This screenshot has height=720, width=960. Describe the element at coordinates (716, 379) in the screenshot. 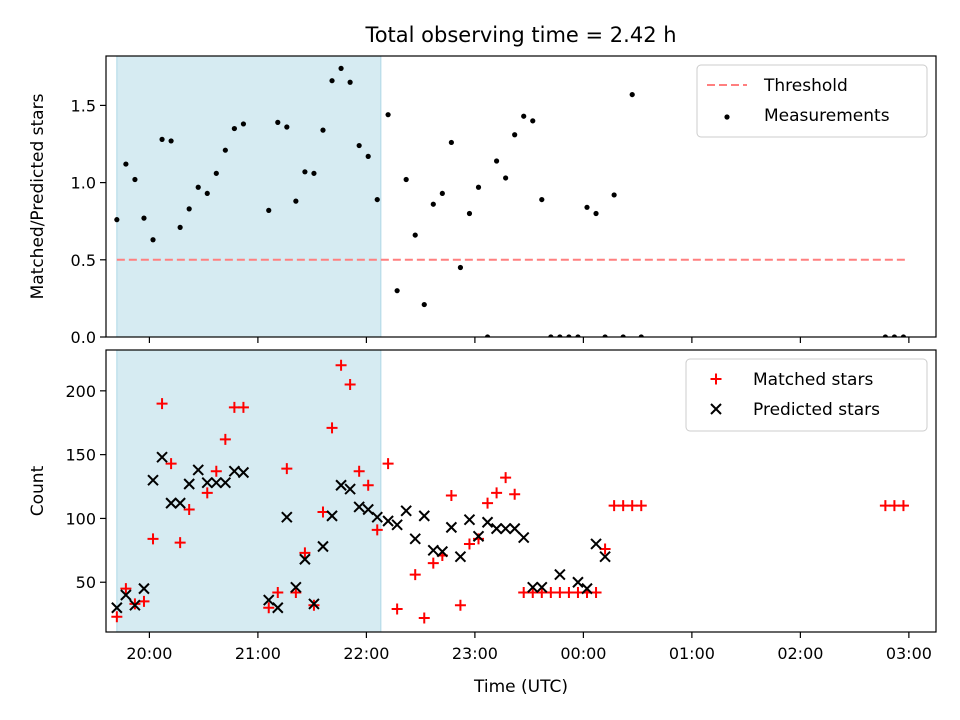

I see `legend-handle-matched` at that location.